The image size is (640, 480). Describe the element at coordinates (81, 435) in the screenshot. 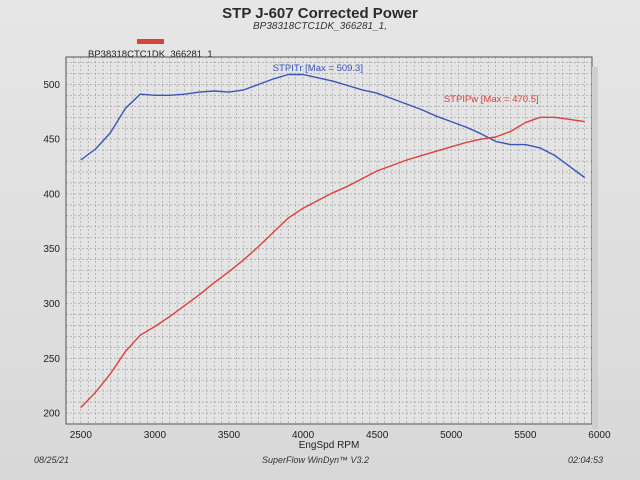

I see `x-tick-label: 2500` at that location.